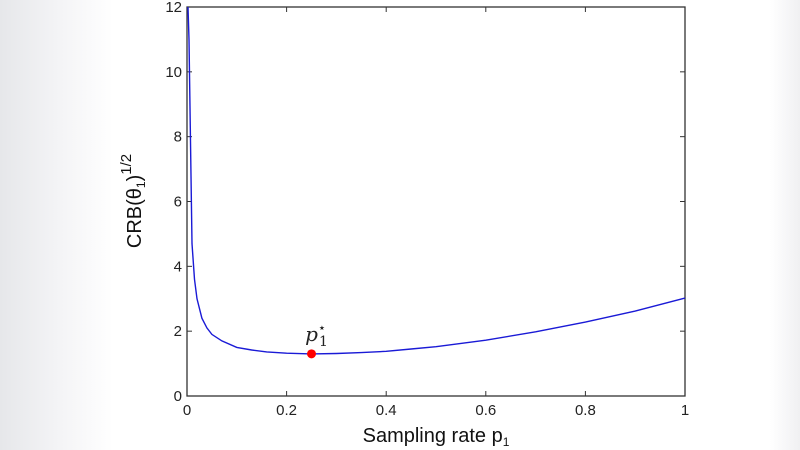  Describe the element at coordinates (173, 8) in the screenshot. I see `y-tick-label: 12` at that location.